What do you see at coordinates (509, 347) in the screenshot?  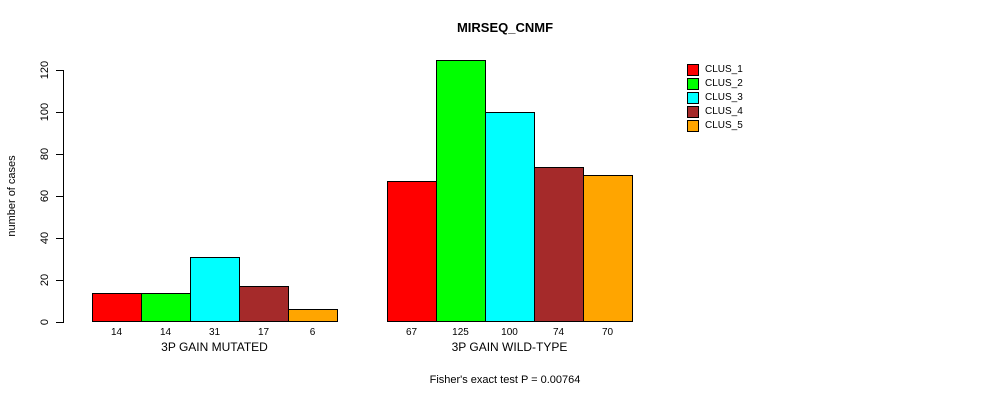 I see `x-group-label: 3P GAIN WILD-TYPE` at bounding box center [509, 347].